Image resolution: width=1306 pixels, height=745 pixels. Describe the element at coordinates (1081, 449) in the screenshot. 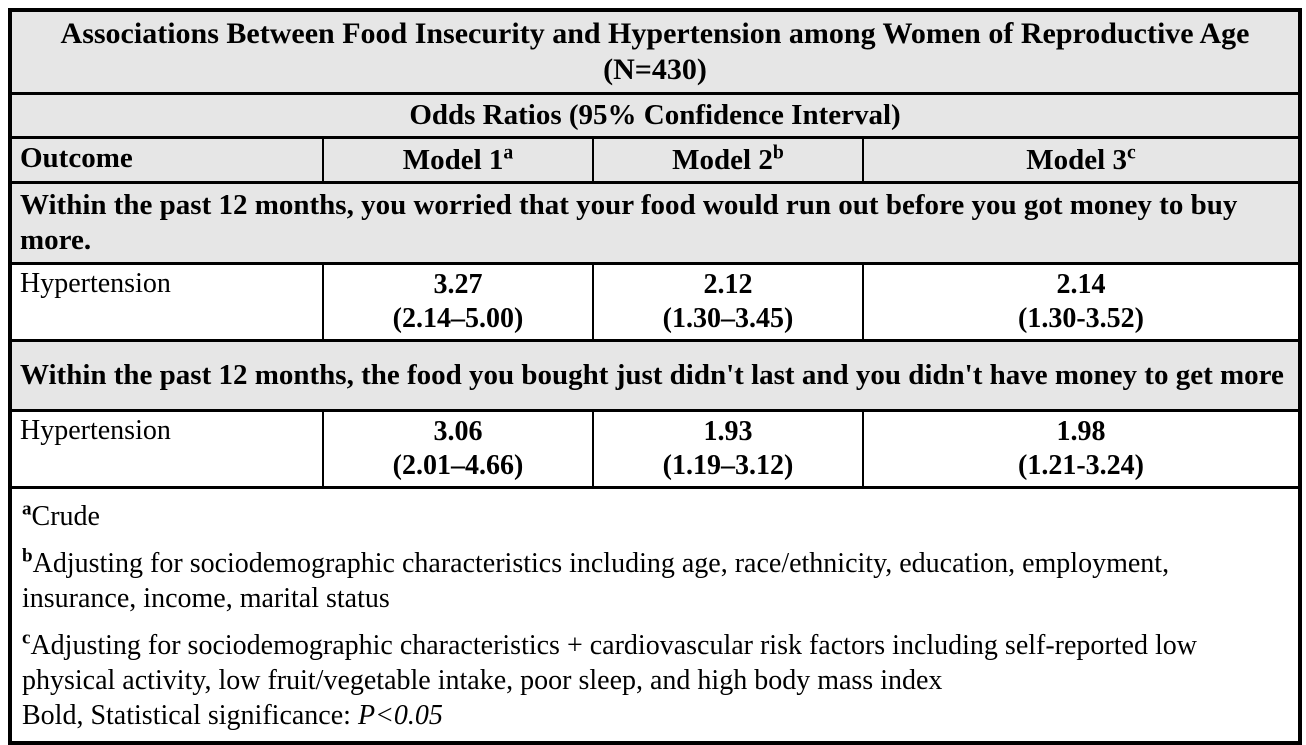

I see `section-2-model-3-cell: 1.98 (1.21-3.24)` at that location.